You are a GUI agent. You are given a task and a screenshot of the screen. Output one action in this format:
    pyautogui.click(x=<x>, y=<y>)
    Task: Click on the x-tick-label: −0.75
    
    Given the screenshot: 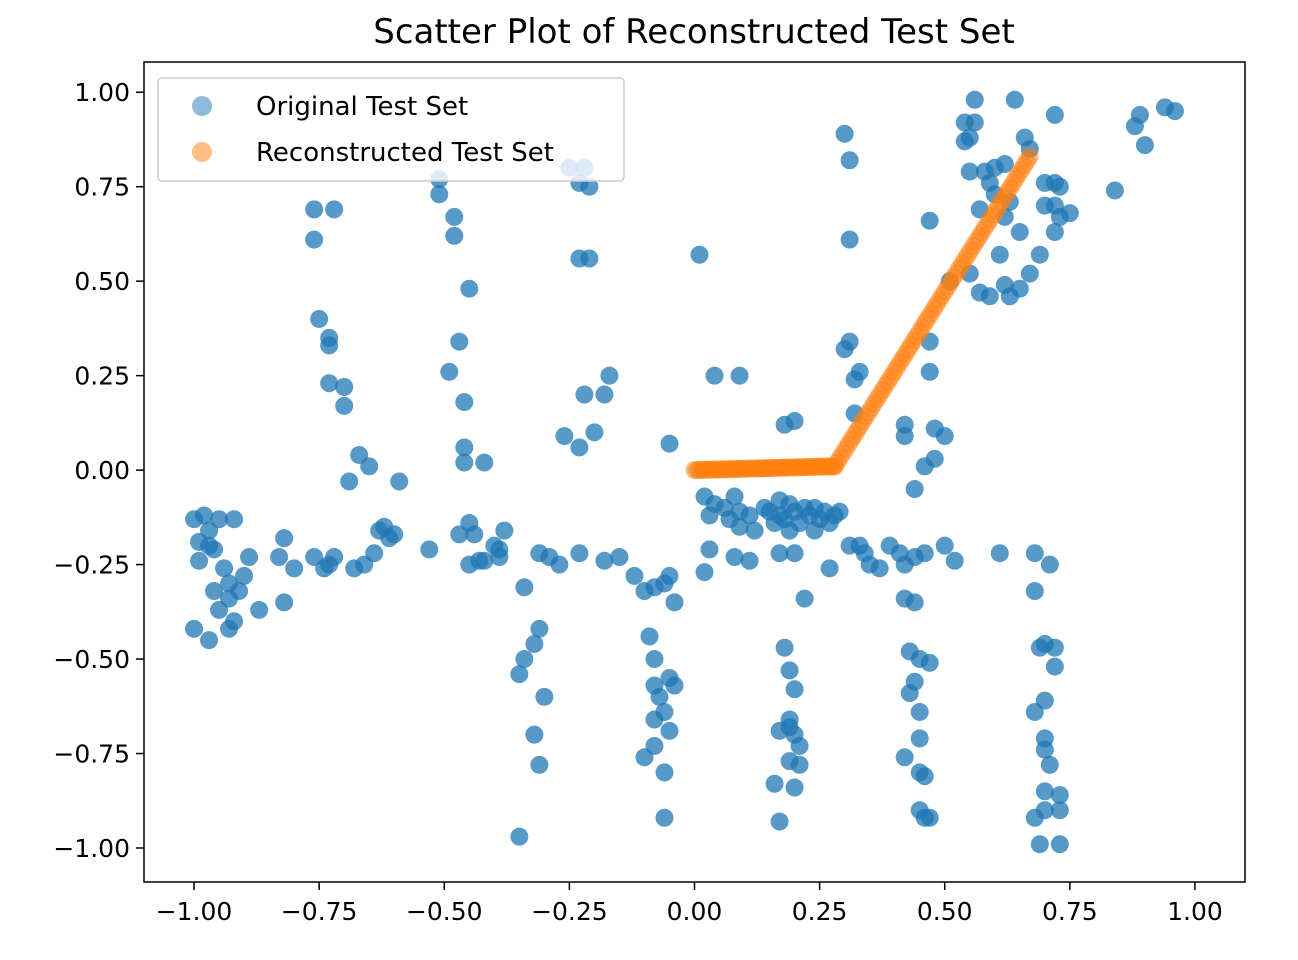 What is the action you would take?
    pyautogui.click(x=319, y=911)
    